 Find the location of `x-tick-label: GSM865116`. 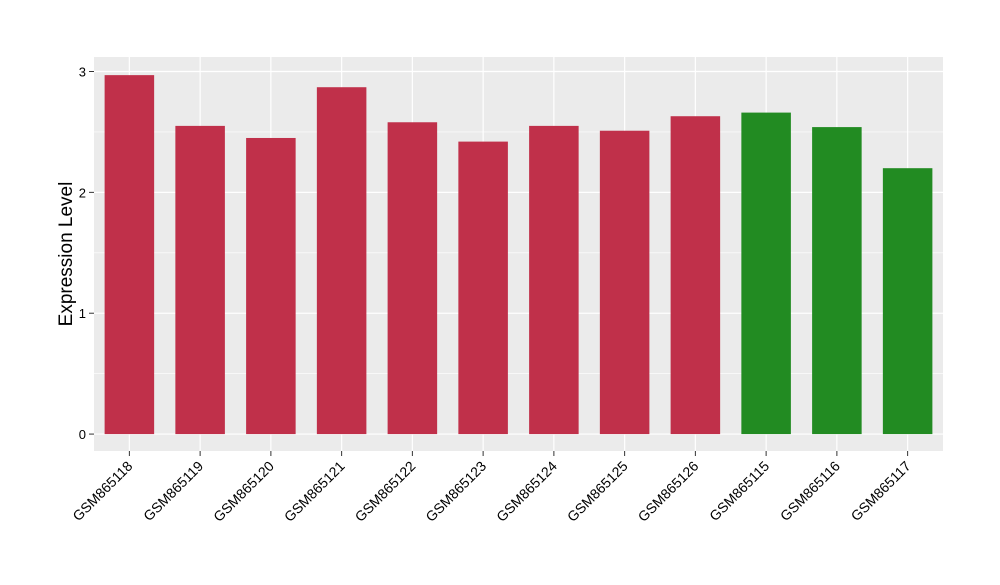

x-tick-label: GSM865116 is located at coordinates (810, 491).